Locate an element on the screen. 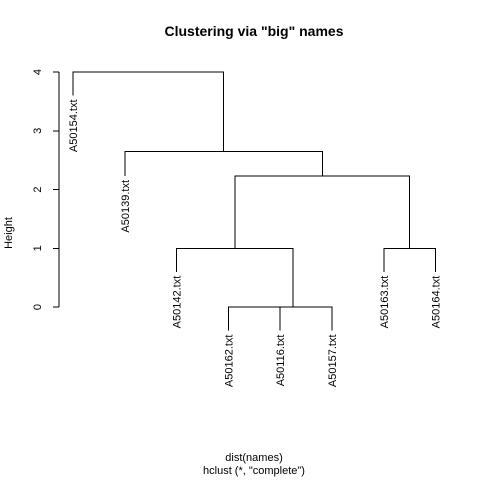 The width and height of the screenshot is (480, 480). leaf-label: A50116.txt is located at coordinates (281, 361).